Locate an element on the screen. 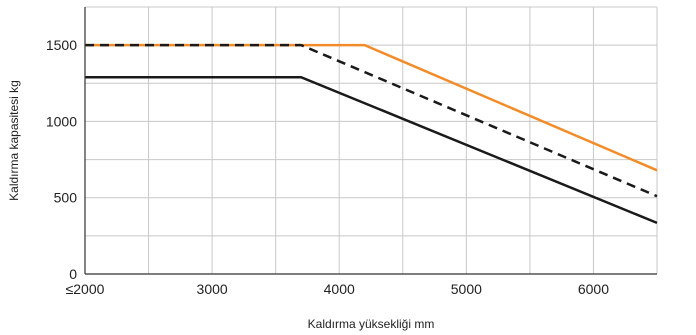 This screenshot has height=335, width=696. y-tick-label: 1000 is located at coordinates (61, 121).